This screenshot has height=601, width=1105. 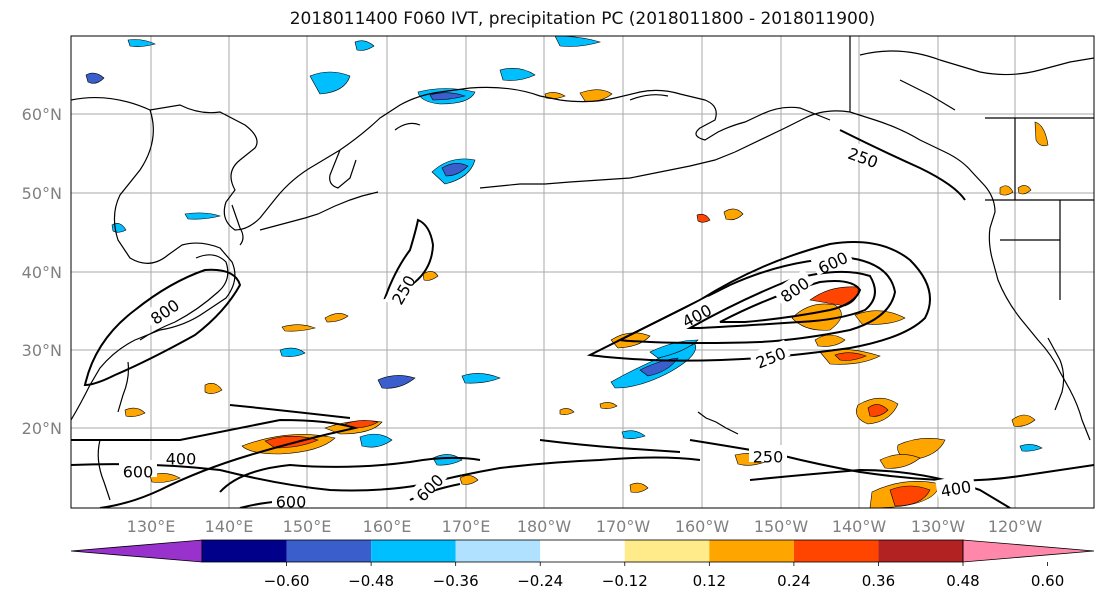 I want to click on lat-label: 20°N, so click(x=42, y=428).